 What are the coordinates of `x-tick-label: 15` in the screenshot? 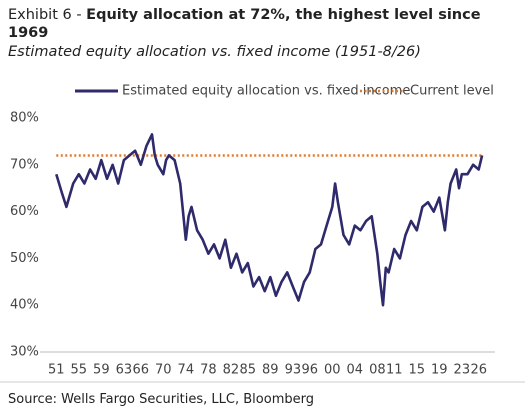 It's located at (416, 370).